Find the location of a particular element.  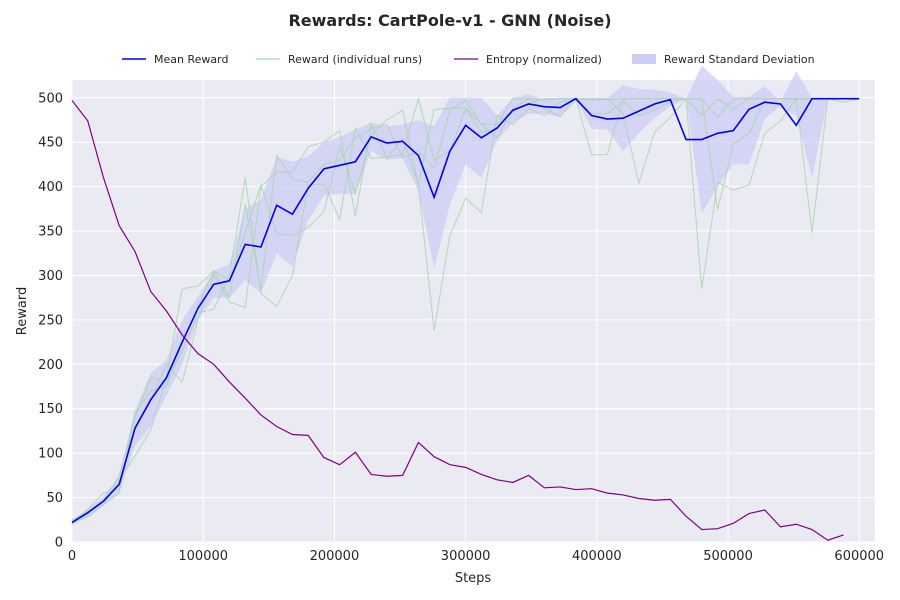

y-tick-label-8: 400 is located at coordinates (50, 187).